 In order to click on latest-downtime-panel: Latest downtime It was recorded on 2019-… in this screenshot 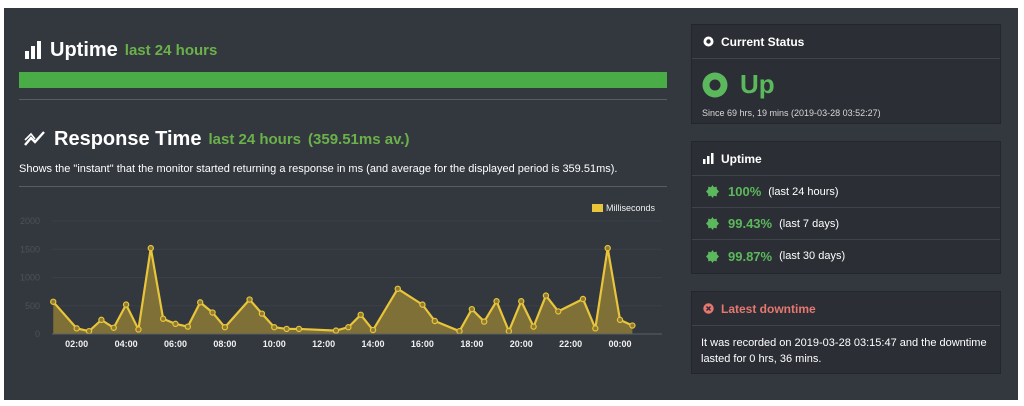, I will do `click(846, 332)`.